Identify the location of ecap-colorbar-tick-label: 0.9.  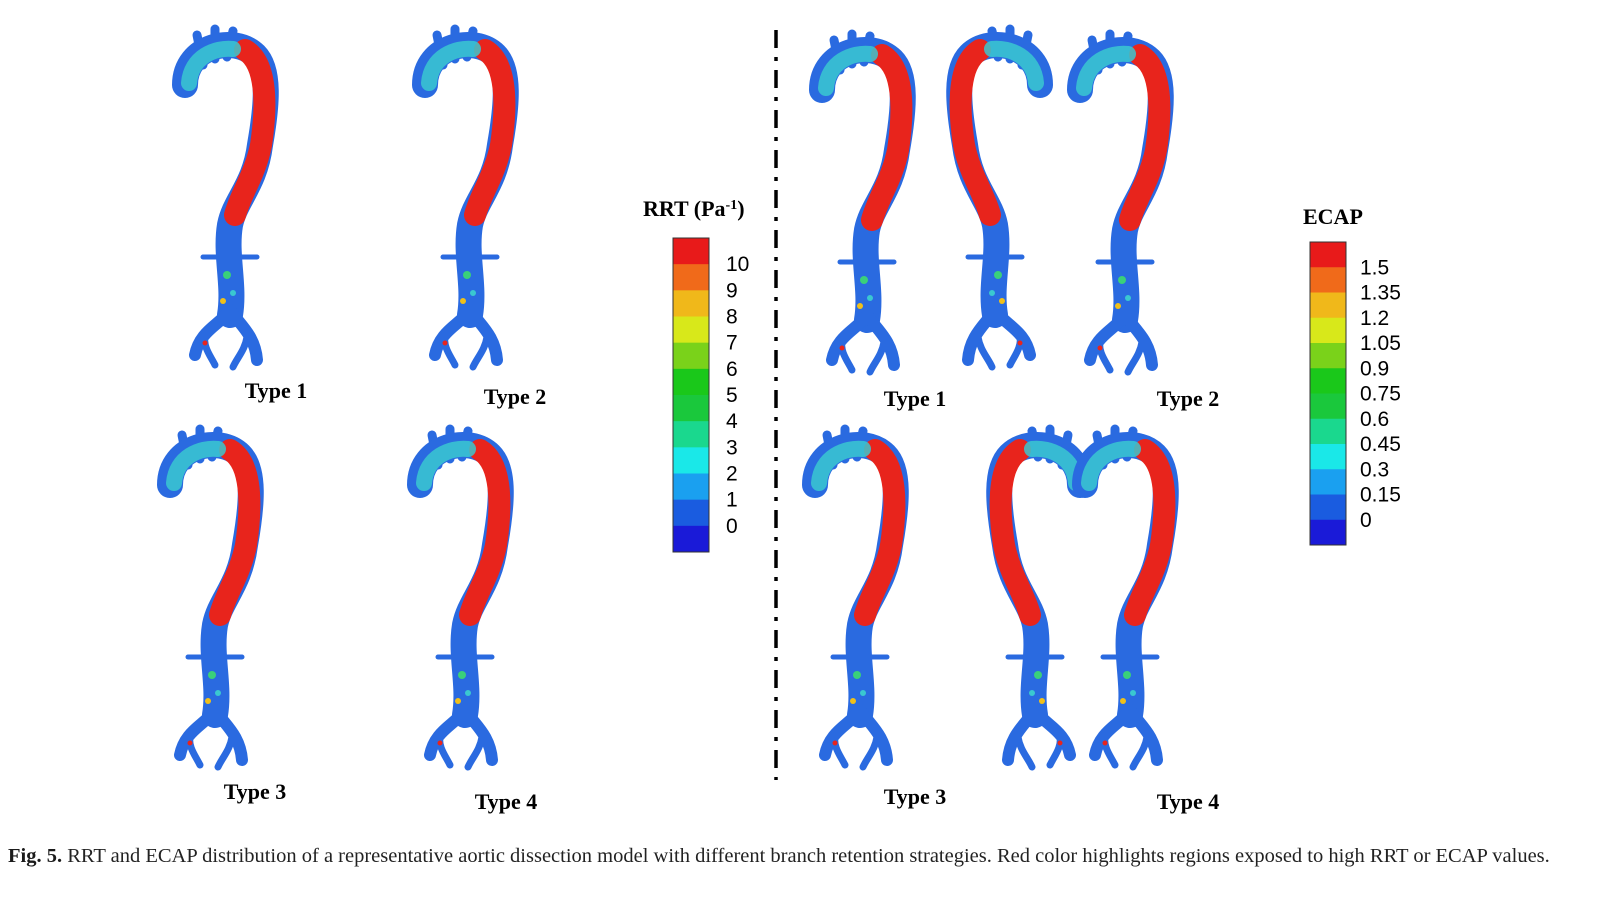
(1374, 368).